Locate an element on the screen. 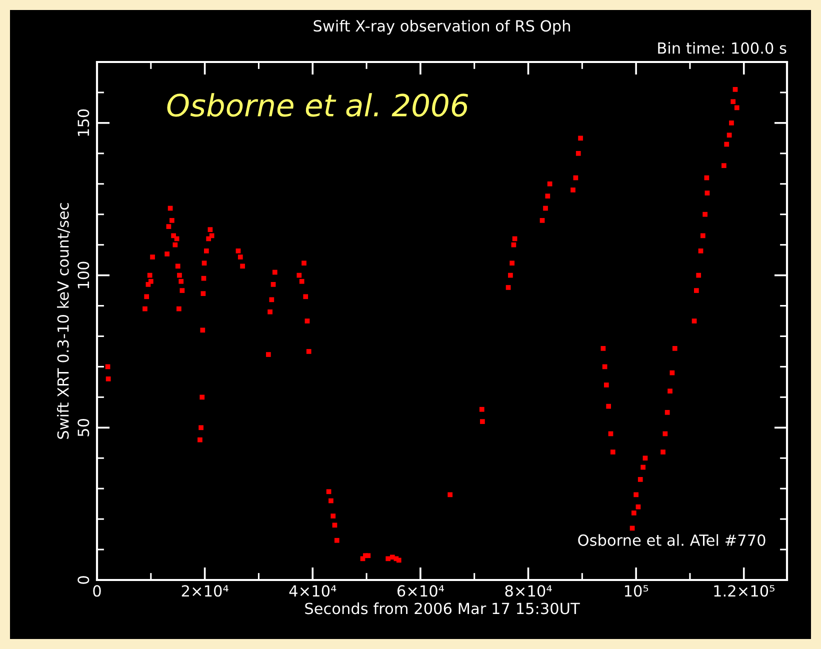 This screenshot has width=821, height=649. y-tick-label: 150 is located at coordinates (84, 122).